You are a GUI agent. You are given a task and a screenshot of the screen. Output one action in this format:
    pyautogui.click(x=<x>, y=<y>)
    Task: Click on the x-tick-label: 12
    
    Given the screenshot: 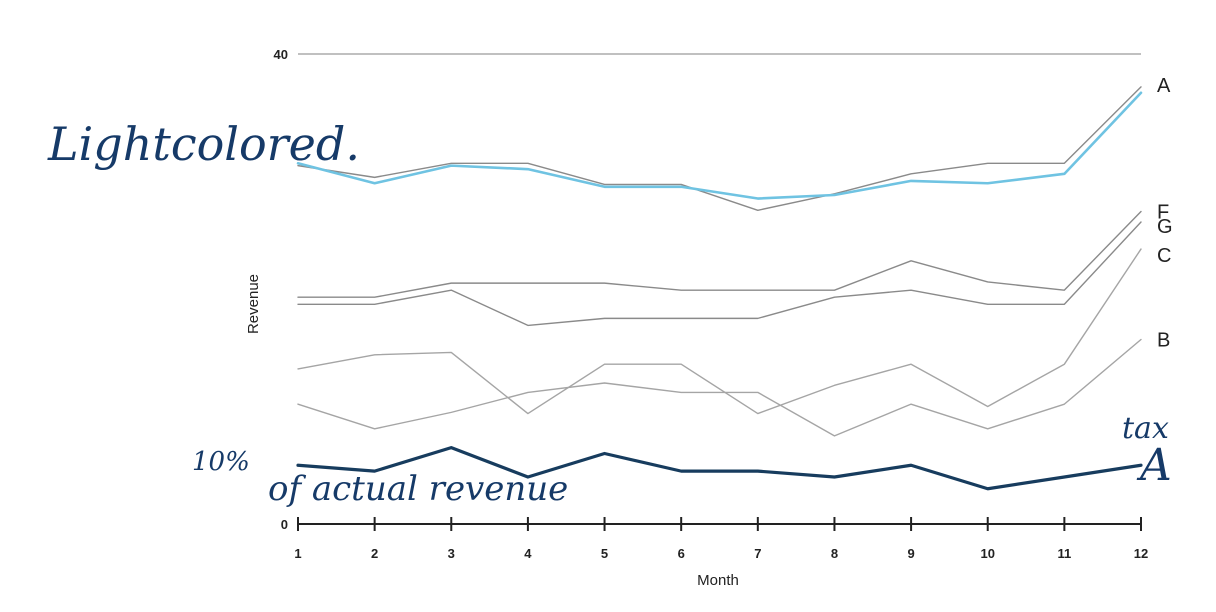 What is the action you would take?
    pyautogui.click(x=1141, y=553)
    